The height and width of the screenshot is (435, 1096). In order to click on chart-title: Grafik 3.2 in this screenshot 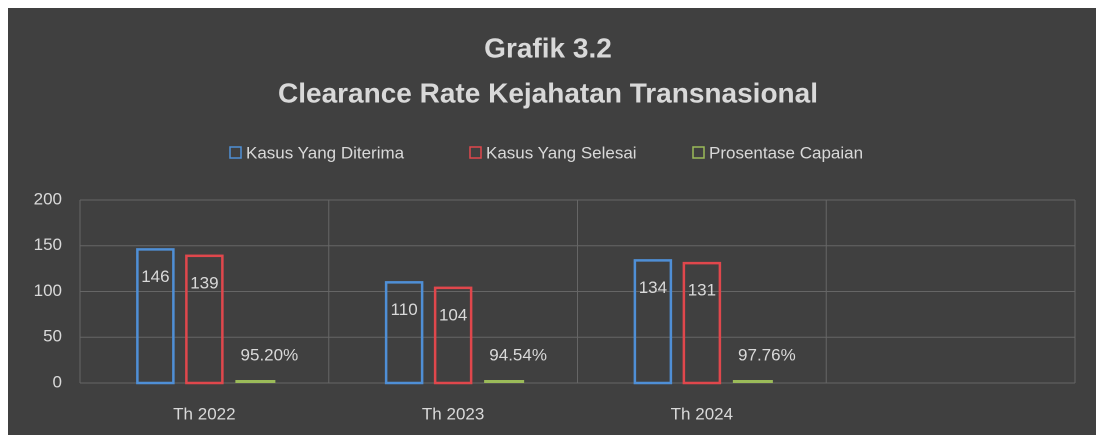, I will do `click(548, 47)`.